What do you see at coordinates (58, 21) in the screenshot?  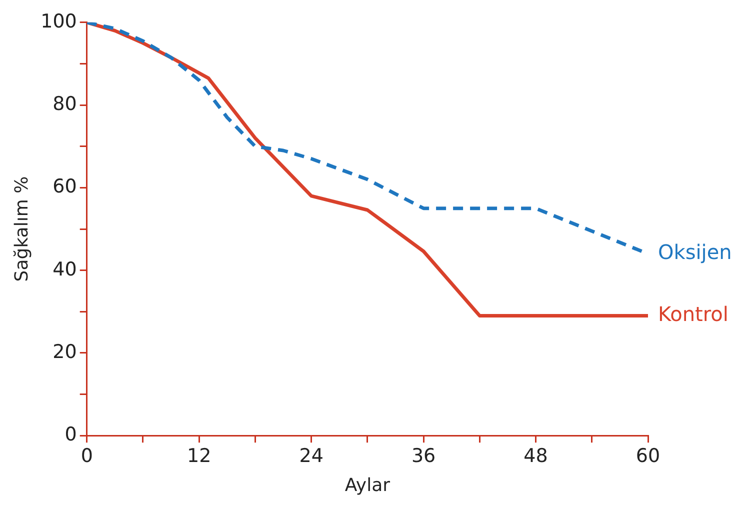 I see `y-tick-label: 100` at bounding box center [58, 21].